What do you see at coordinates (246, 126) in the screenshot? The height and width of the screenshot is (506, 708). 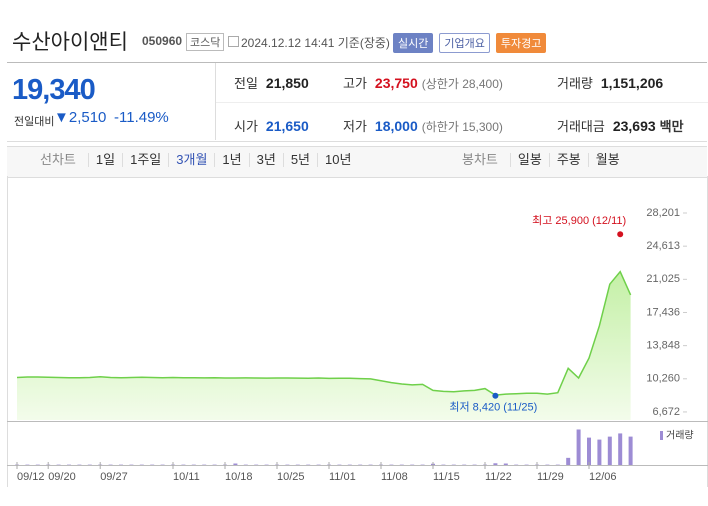 I see `stat-label: 시가` at bounding box center [246, 126].